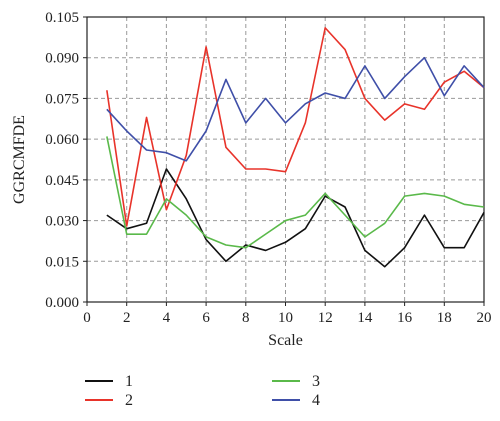  Describe the element at coordinates (365, 318) in the screenshot. I see `x-tick-label: 14` at that location.